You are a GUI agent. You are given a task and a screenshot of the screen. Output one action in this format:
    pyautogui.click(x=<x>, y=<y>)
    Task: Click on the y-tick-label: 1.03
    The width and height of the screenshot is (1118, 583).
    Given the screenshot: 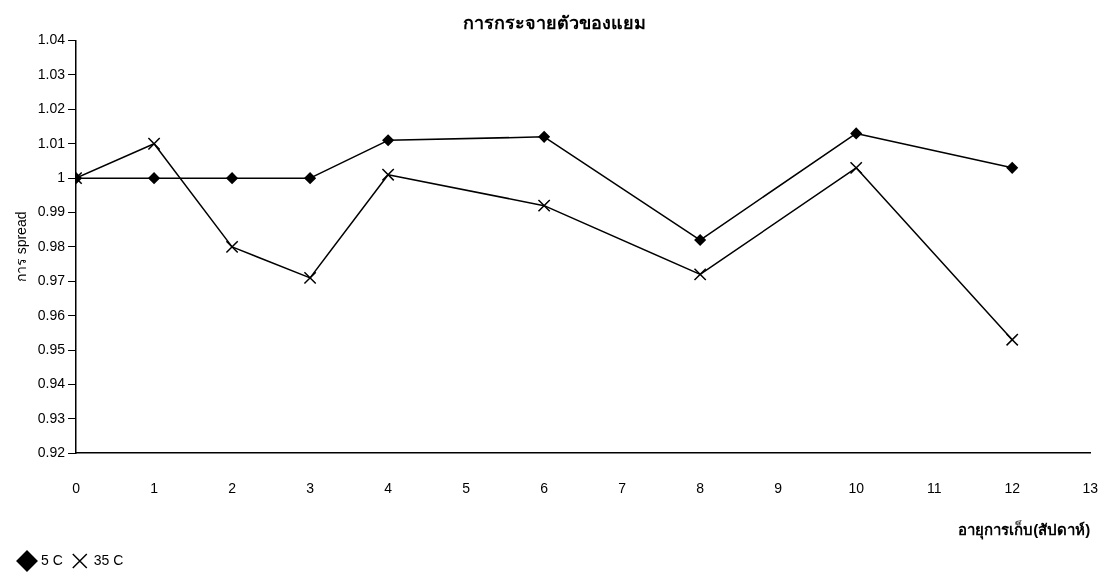 What is the action you would take?
    pyautogui.click(x=51, y=73)
    